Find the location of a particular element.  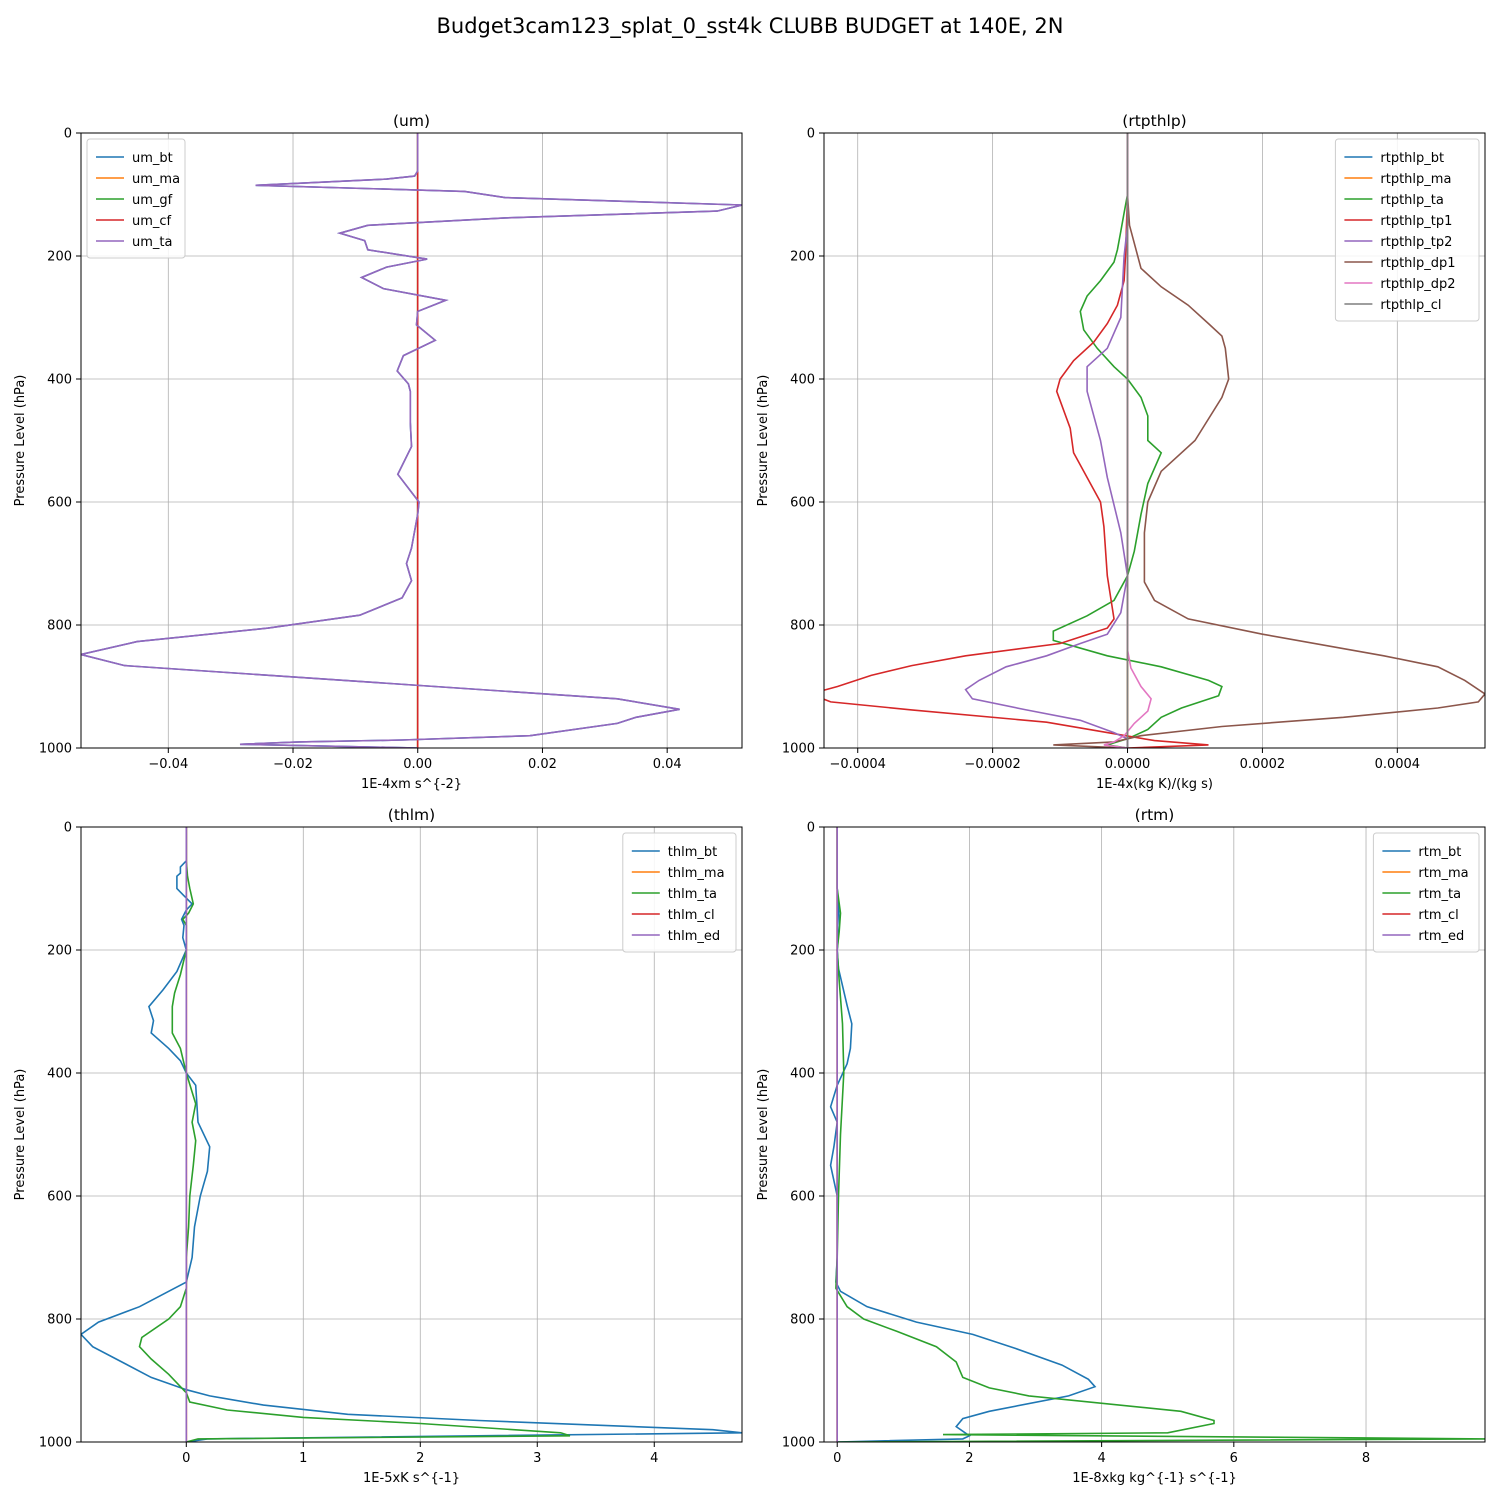

x-tick-label: −0.0004 is located at coordinates (858, 764).